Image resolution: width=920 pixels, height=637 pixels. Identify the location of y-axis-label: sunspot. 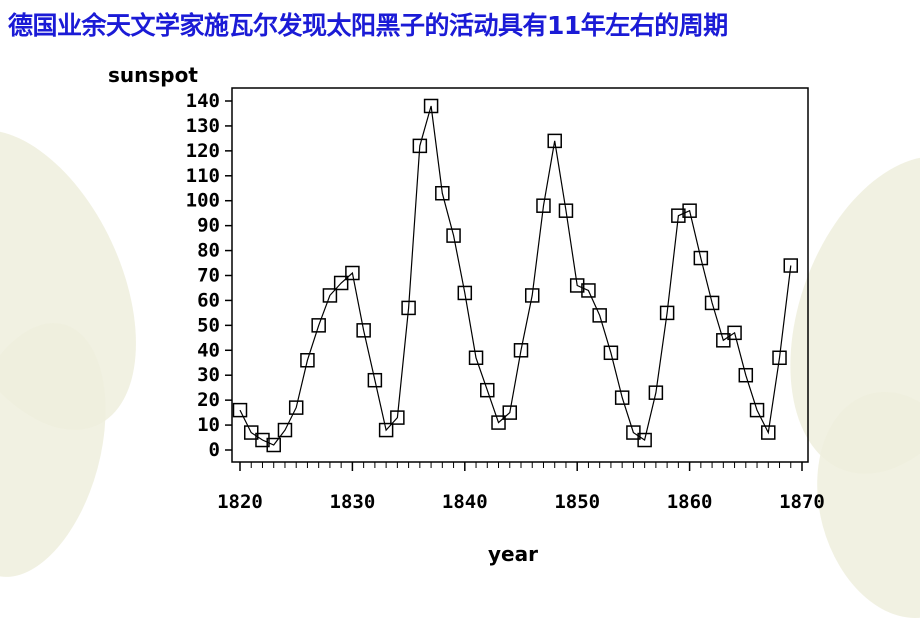
(153, 75).